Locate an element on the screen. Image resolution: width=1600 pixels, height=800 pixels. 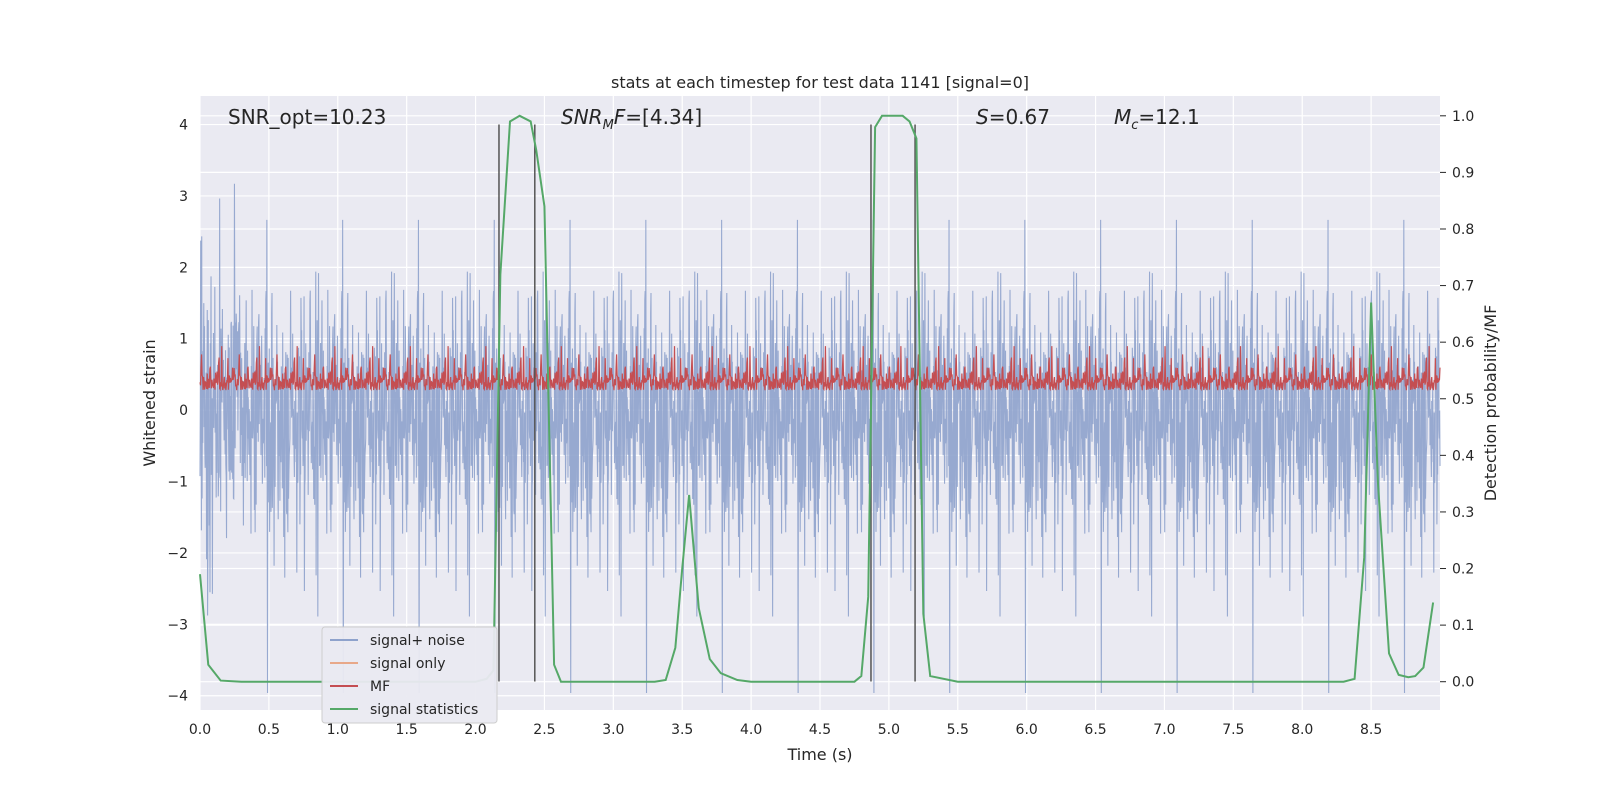
series-mf is located at coordinates (820, 369).